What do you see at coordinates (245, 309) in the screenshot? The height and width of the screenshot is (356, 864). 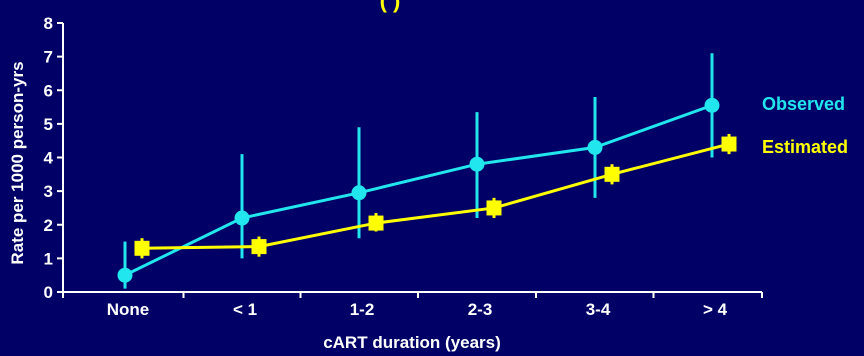 I see `x-tick-label: < 1` at bounding box center [245, 309].